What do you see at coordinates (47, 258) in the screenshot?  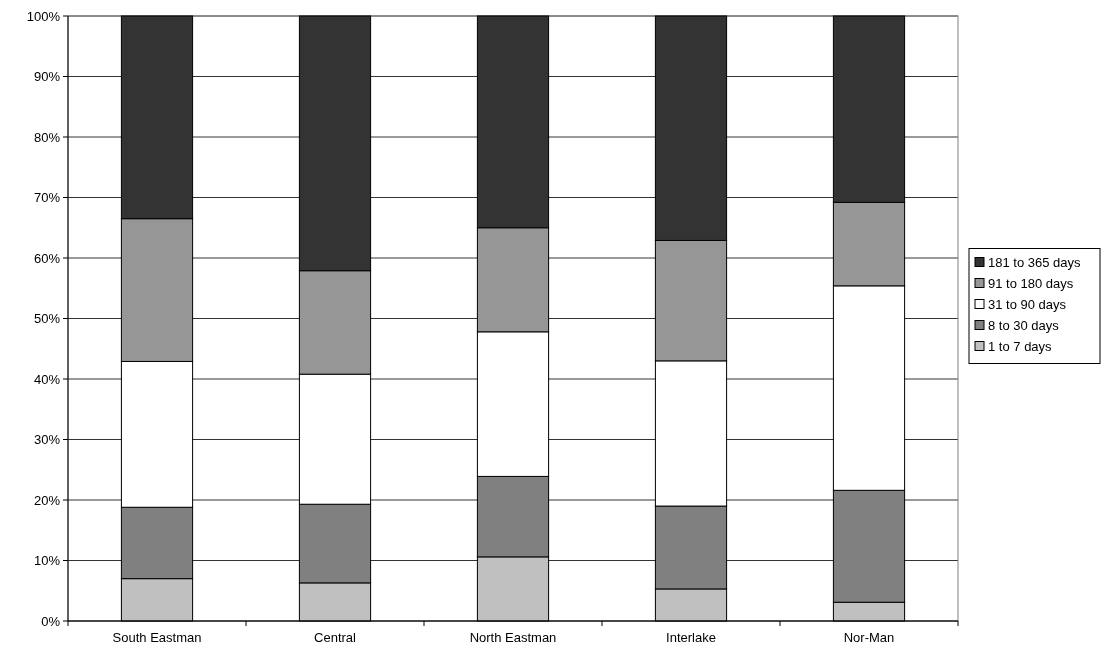 I see `y-tick-label: 60%` at bounding box center [47, 258].